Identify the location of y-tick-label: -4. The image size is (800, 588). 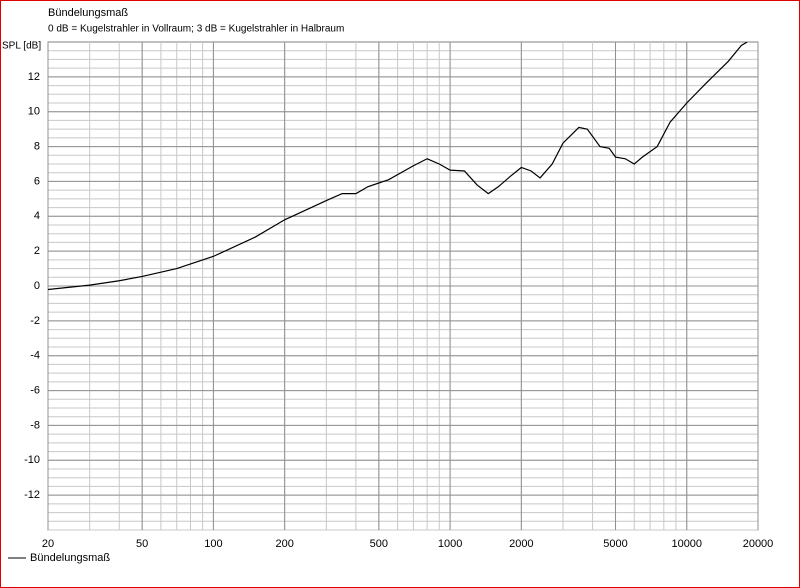
(35, 356).